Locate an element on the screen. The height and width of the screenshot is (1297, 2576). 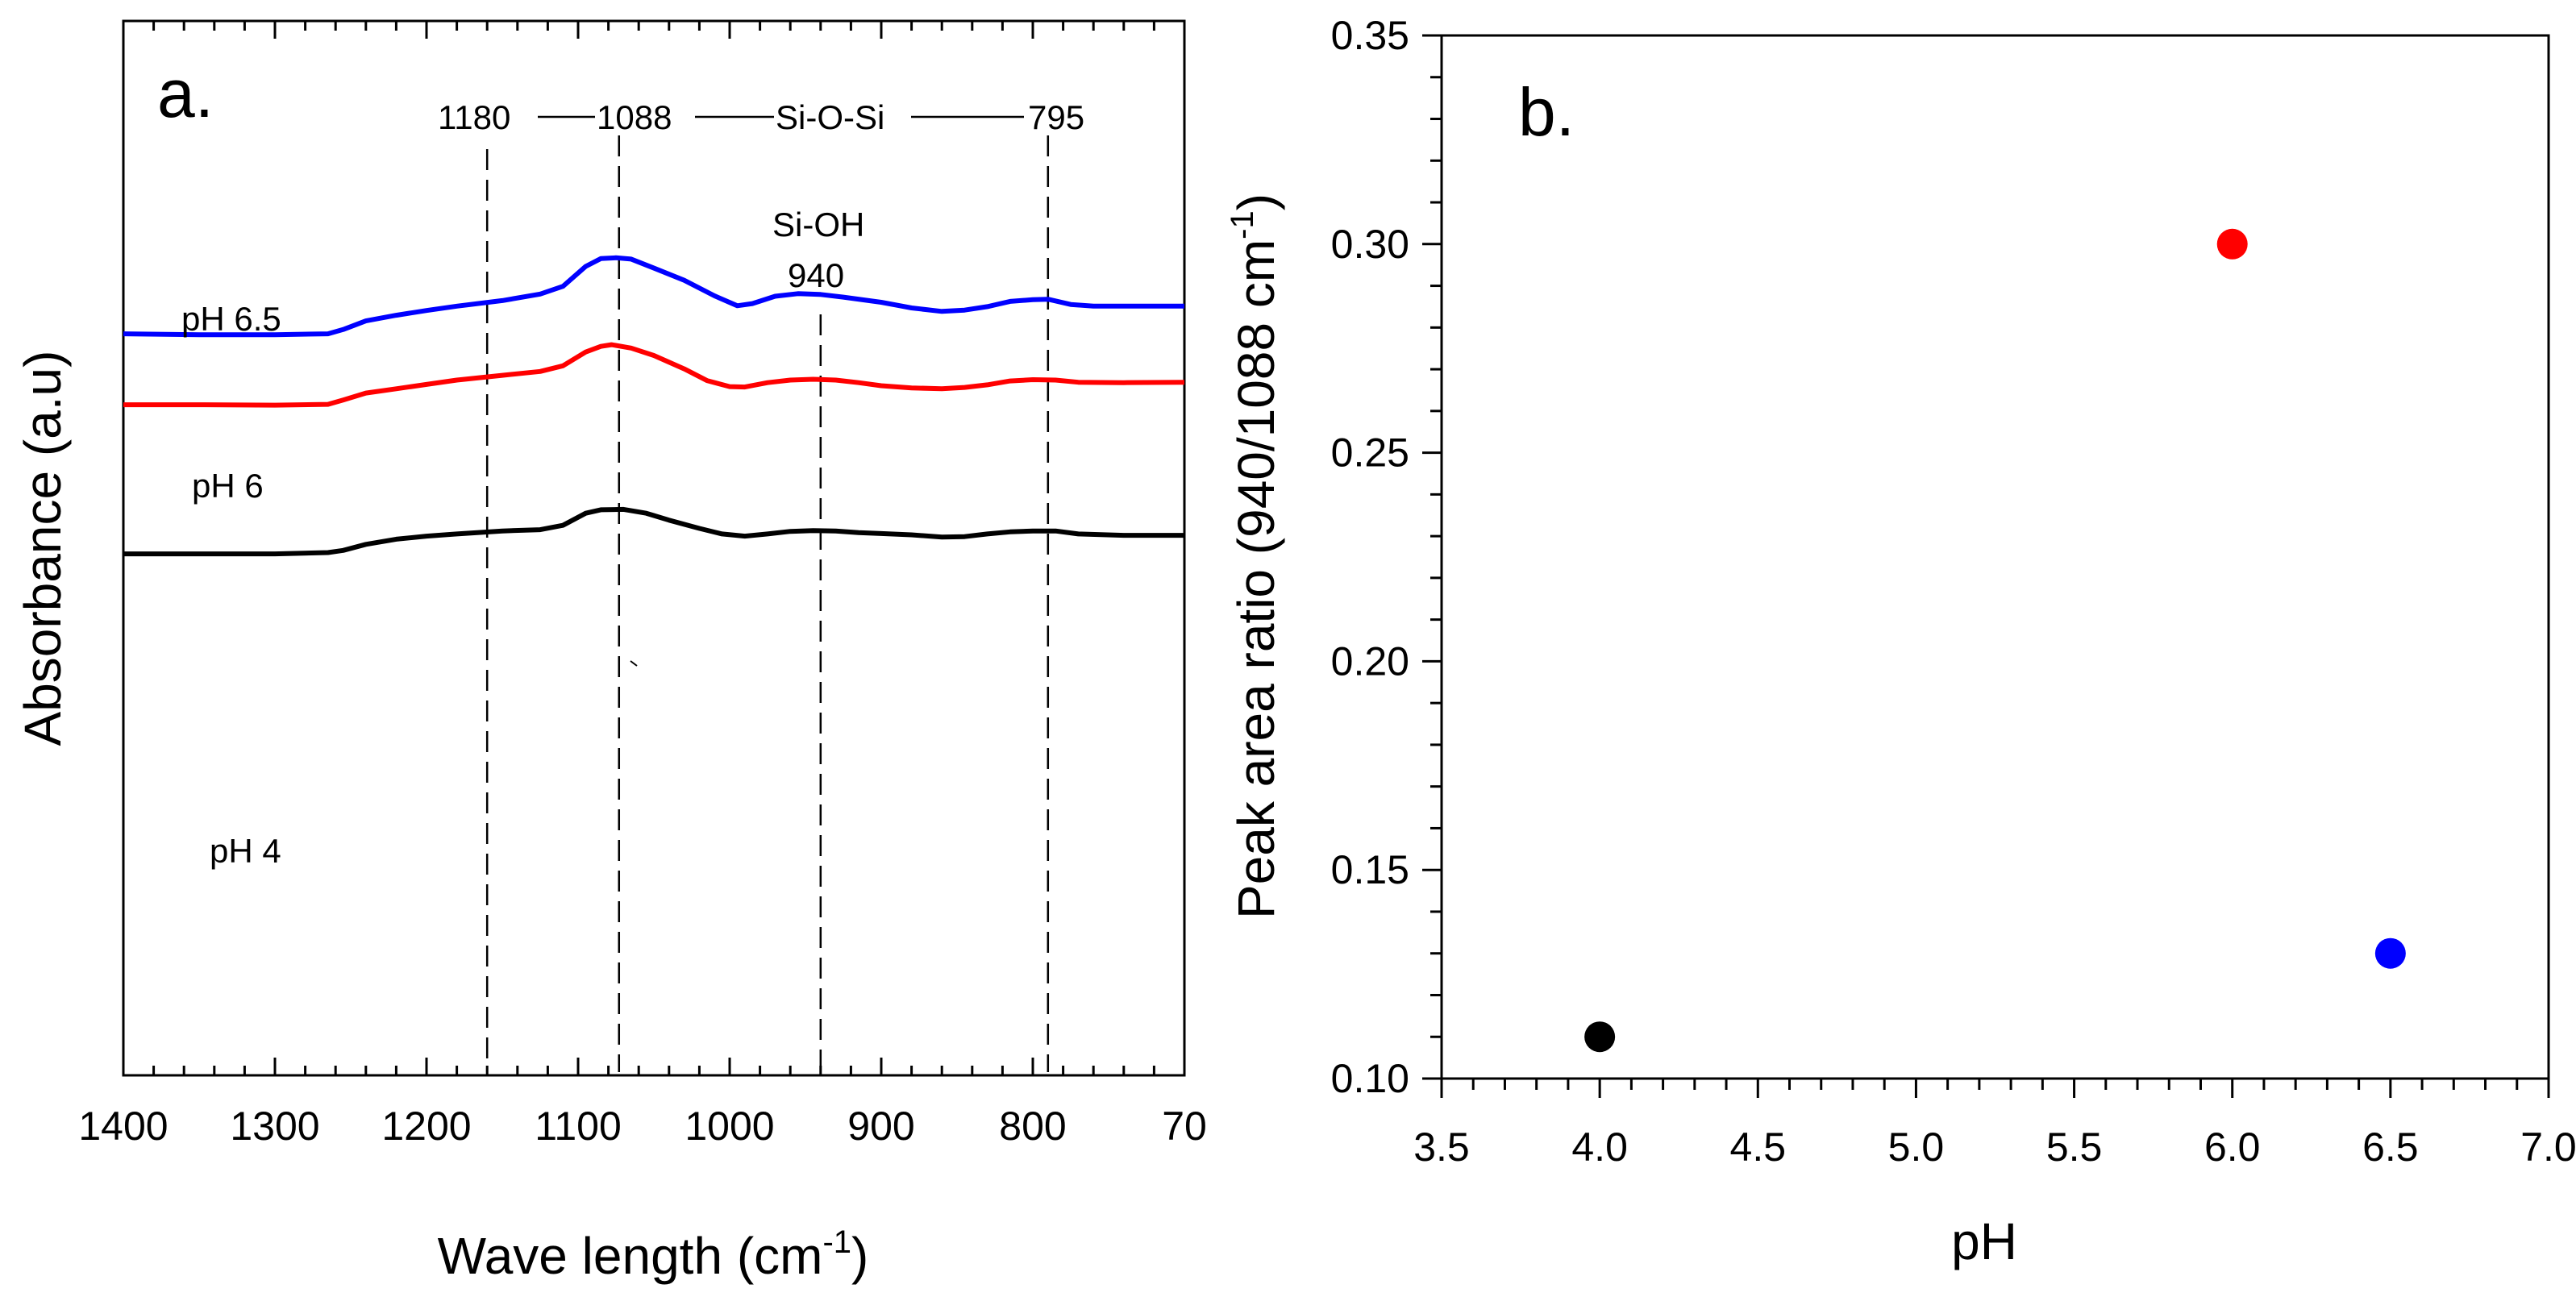
peak-label-1180: 1180 is located at coordinates (474, 117).